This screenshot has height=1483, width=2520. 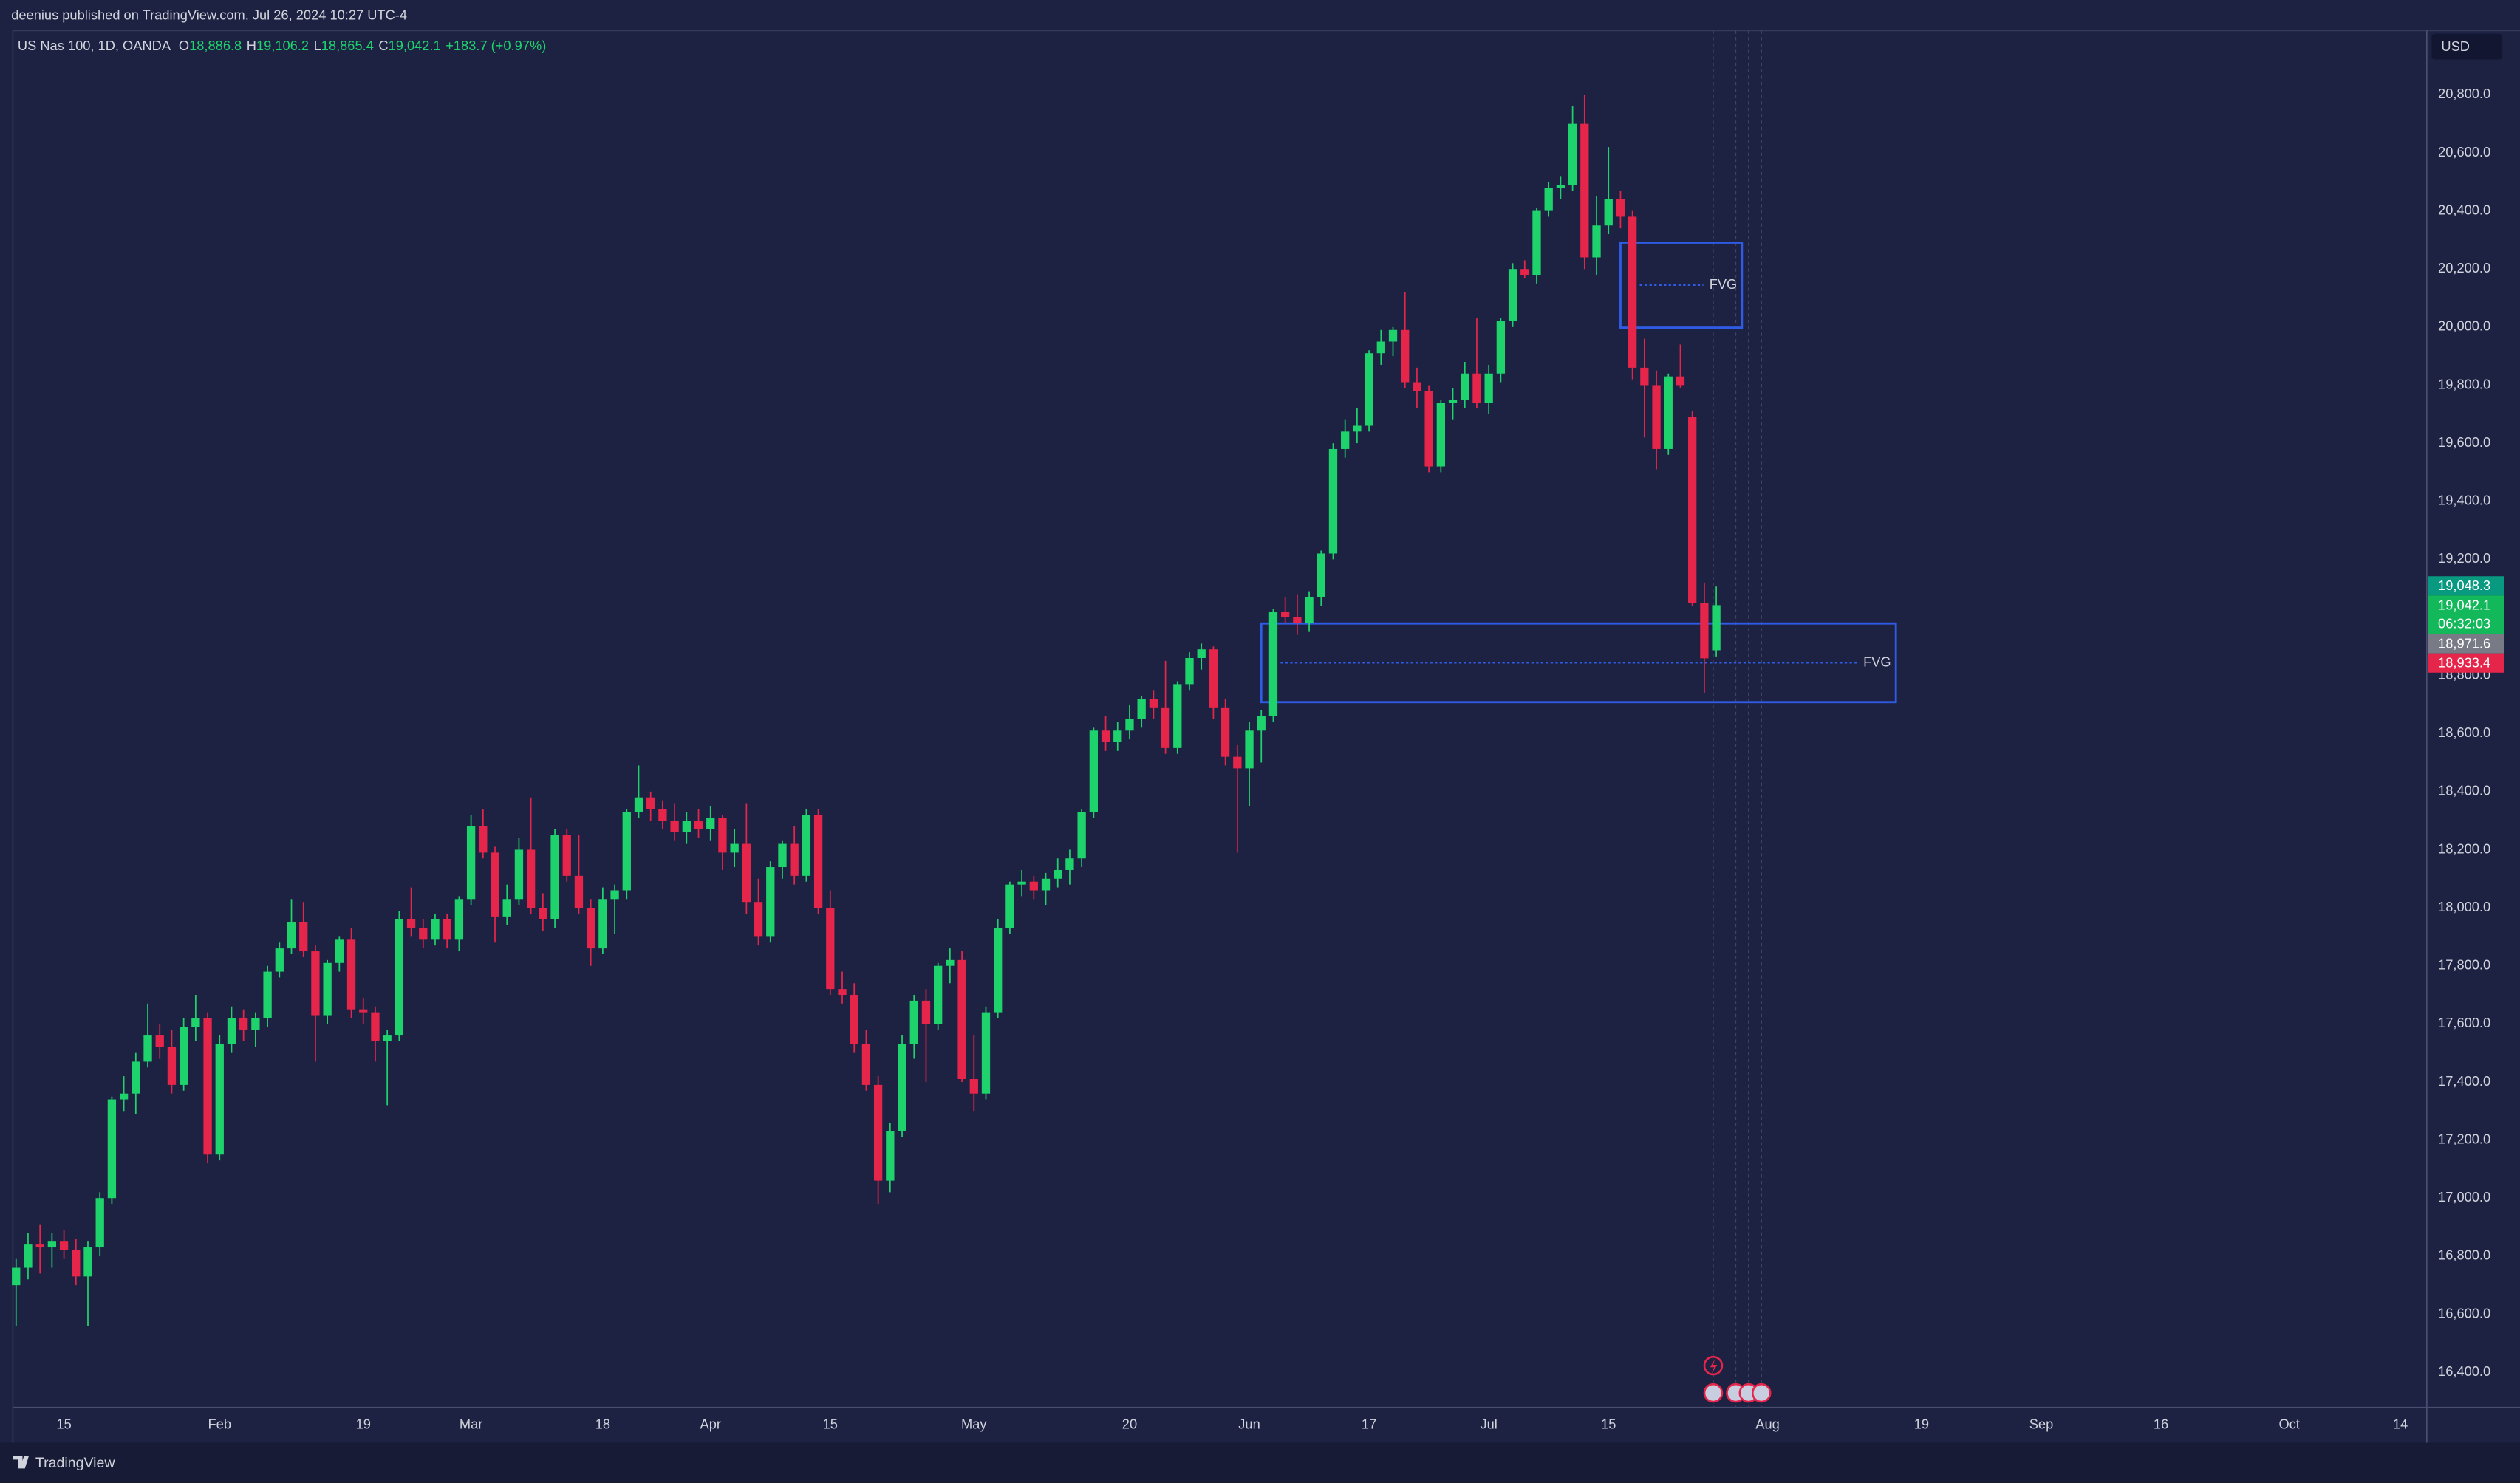 I want to click on y-tick-label: 16,400.0, so click(x=2464, y=1371).